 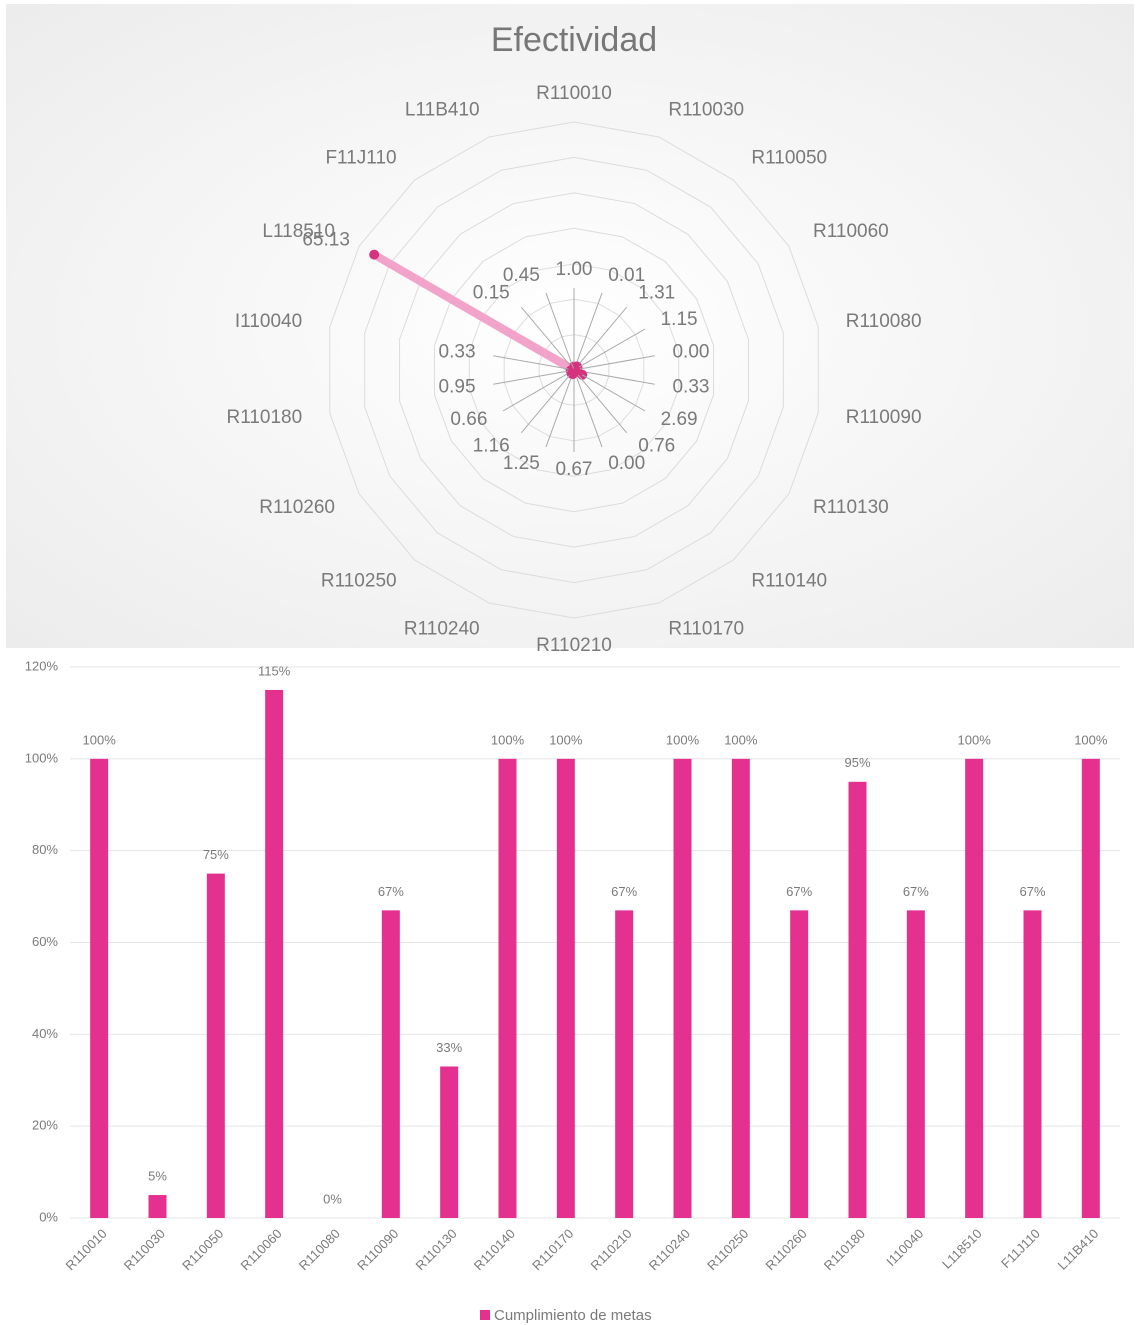 What do you see at coordinates (785, 1249) in the screenshot?
I see `x-tick-label: R110260` at bounding box center [785, 1249].